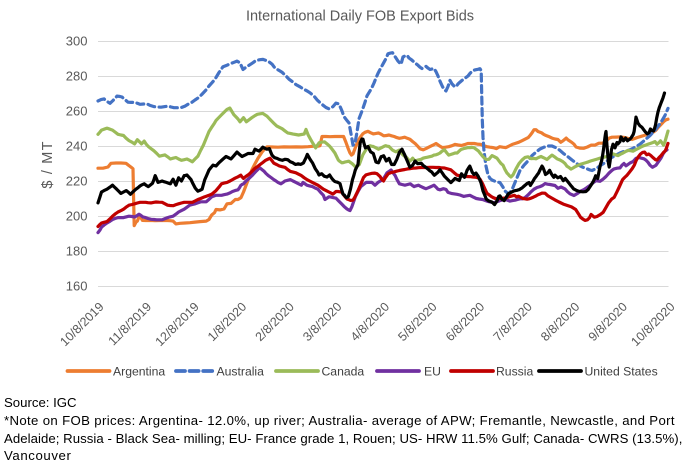 Image resolution: width=688 pixels, height=472 pixels. What do you see at coordinates (275, 322) in the screenshot?
I see `svg-text: 2/8/2020` at bounding box center [275, 322].